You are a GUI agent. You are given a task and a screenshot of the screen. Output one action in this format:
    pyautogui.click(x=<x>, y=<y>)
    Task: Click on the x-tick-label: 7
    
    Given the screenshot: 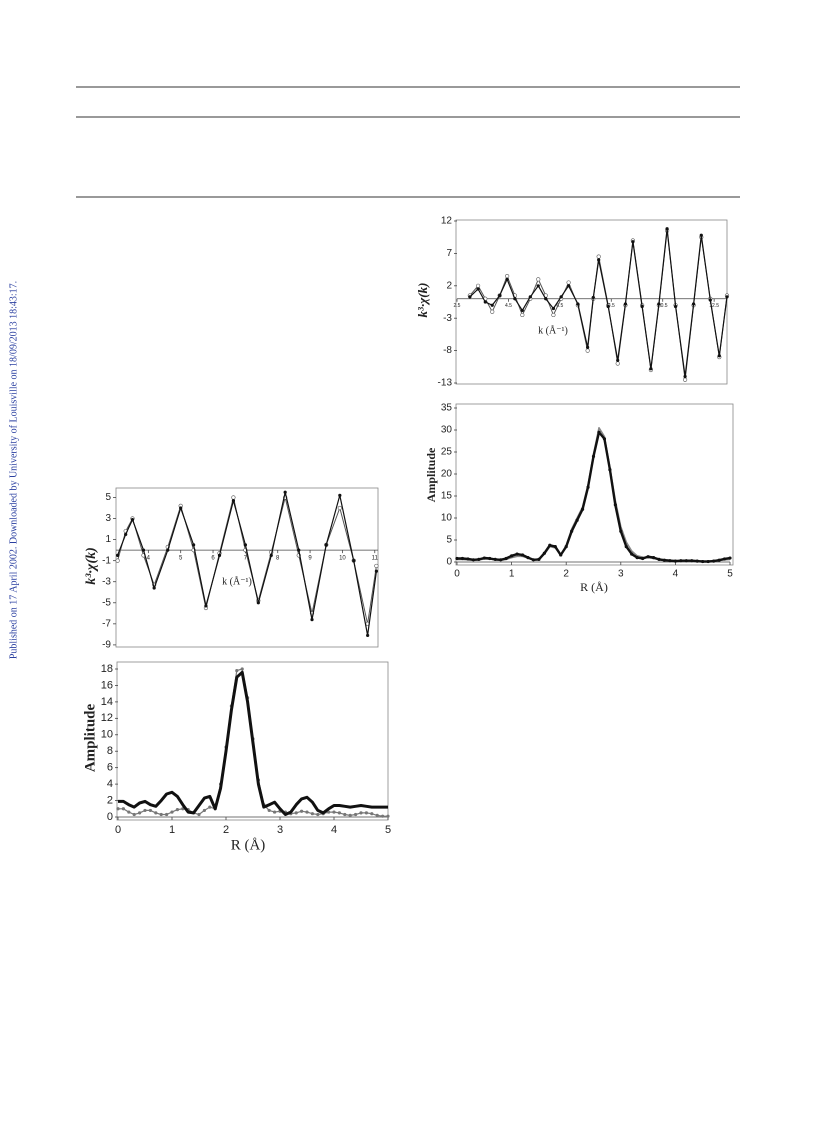 What is the action you would take?
    pyautogui.click(x=246, y=559)
    